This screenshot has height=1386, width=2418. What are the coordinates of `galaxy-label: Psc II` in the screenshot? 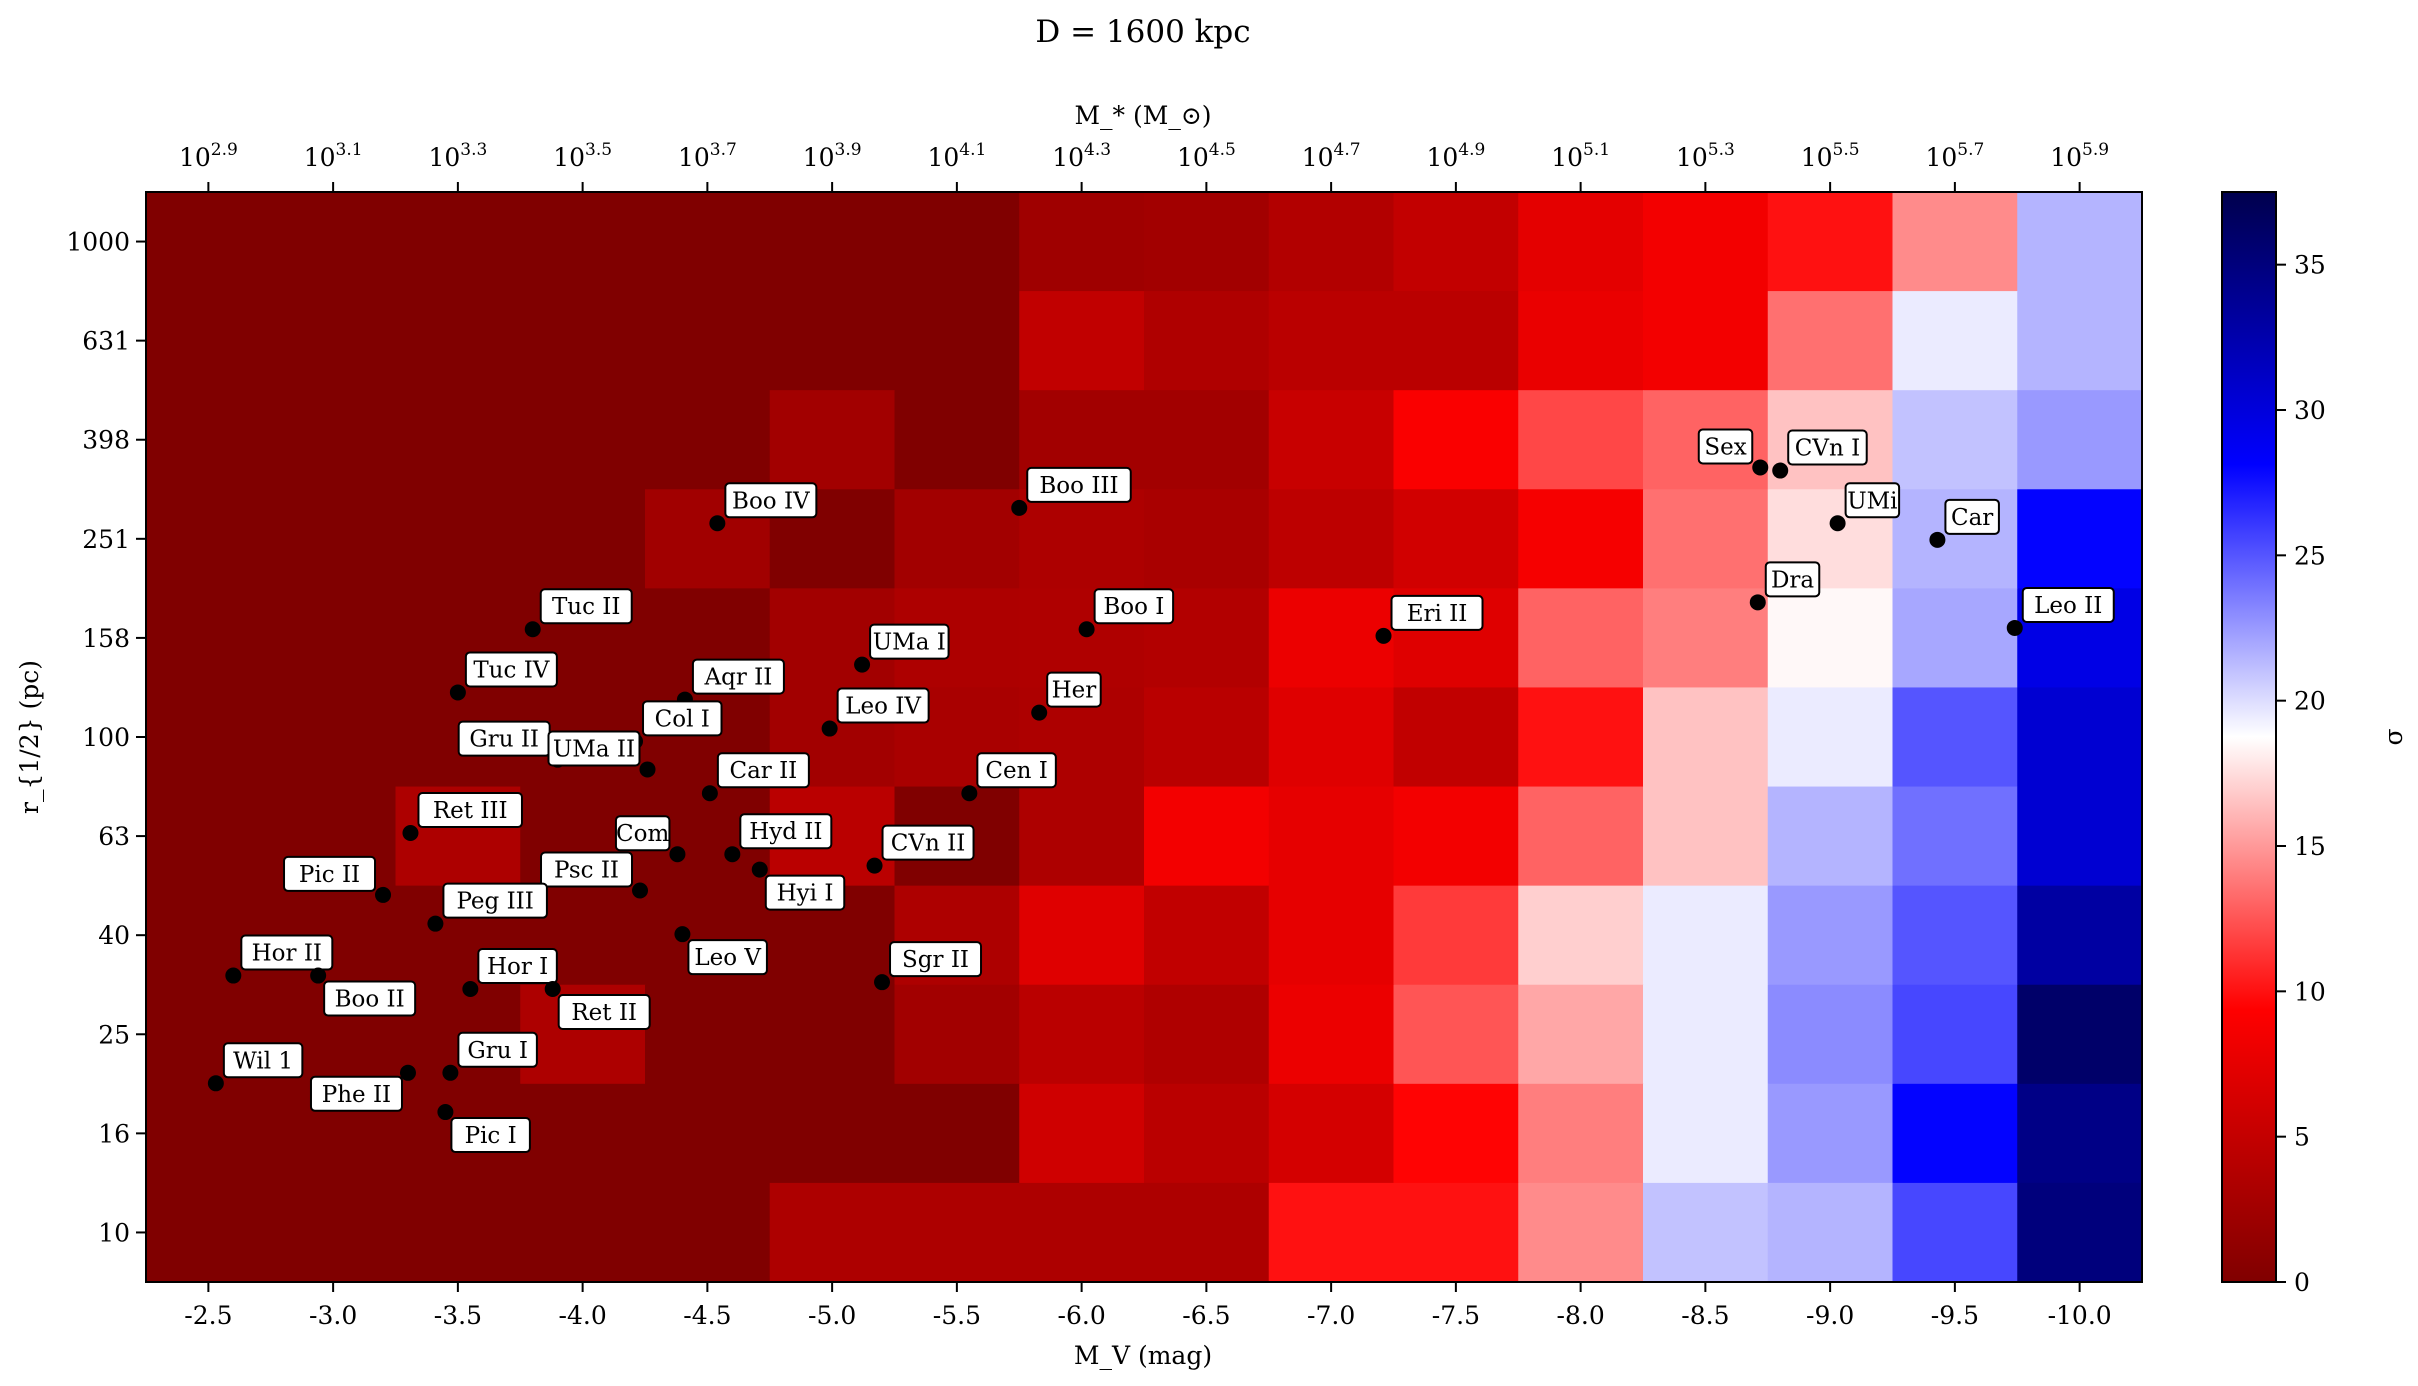 It's located at (586, 870).